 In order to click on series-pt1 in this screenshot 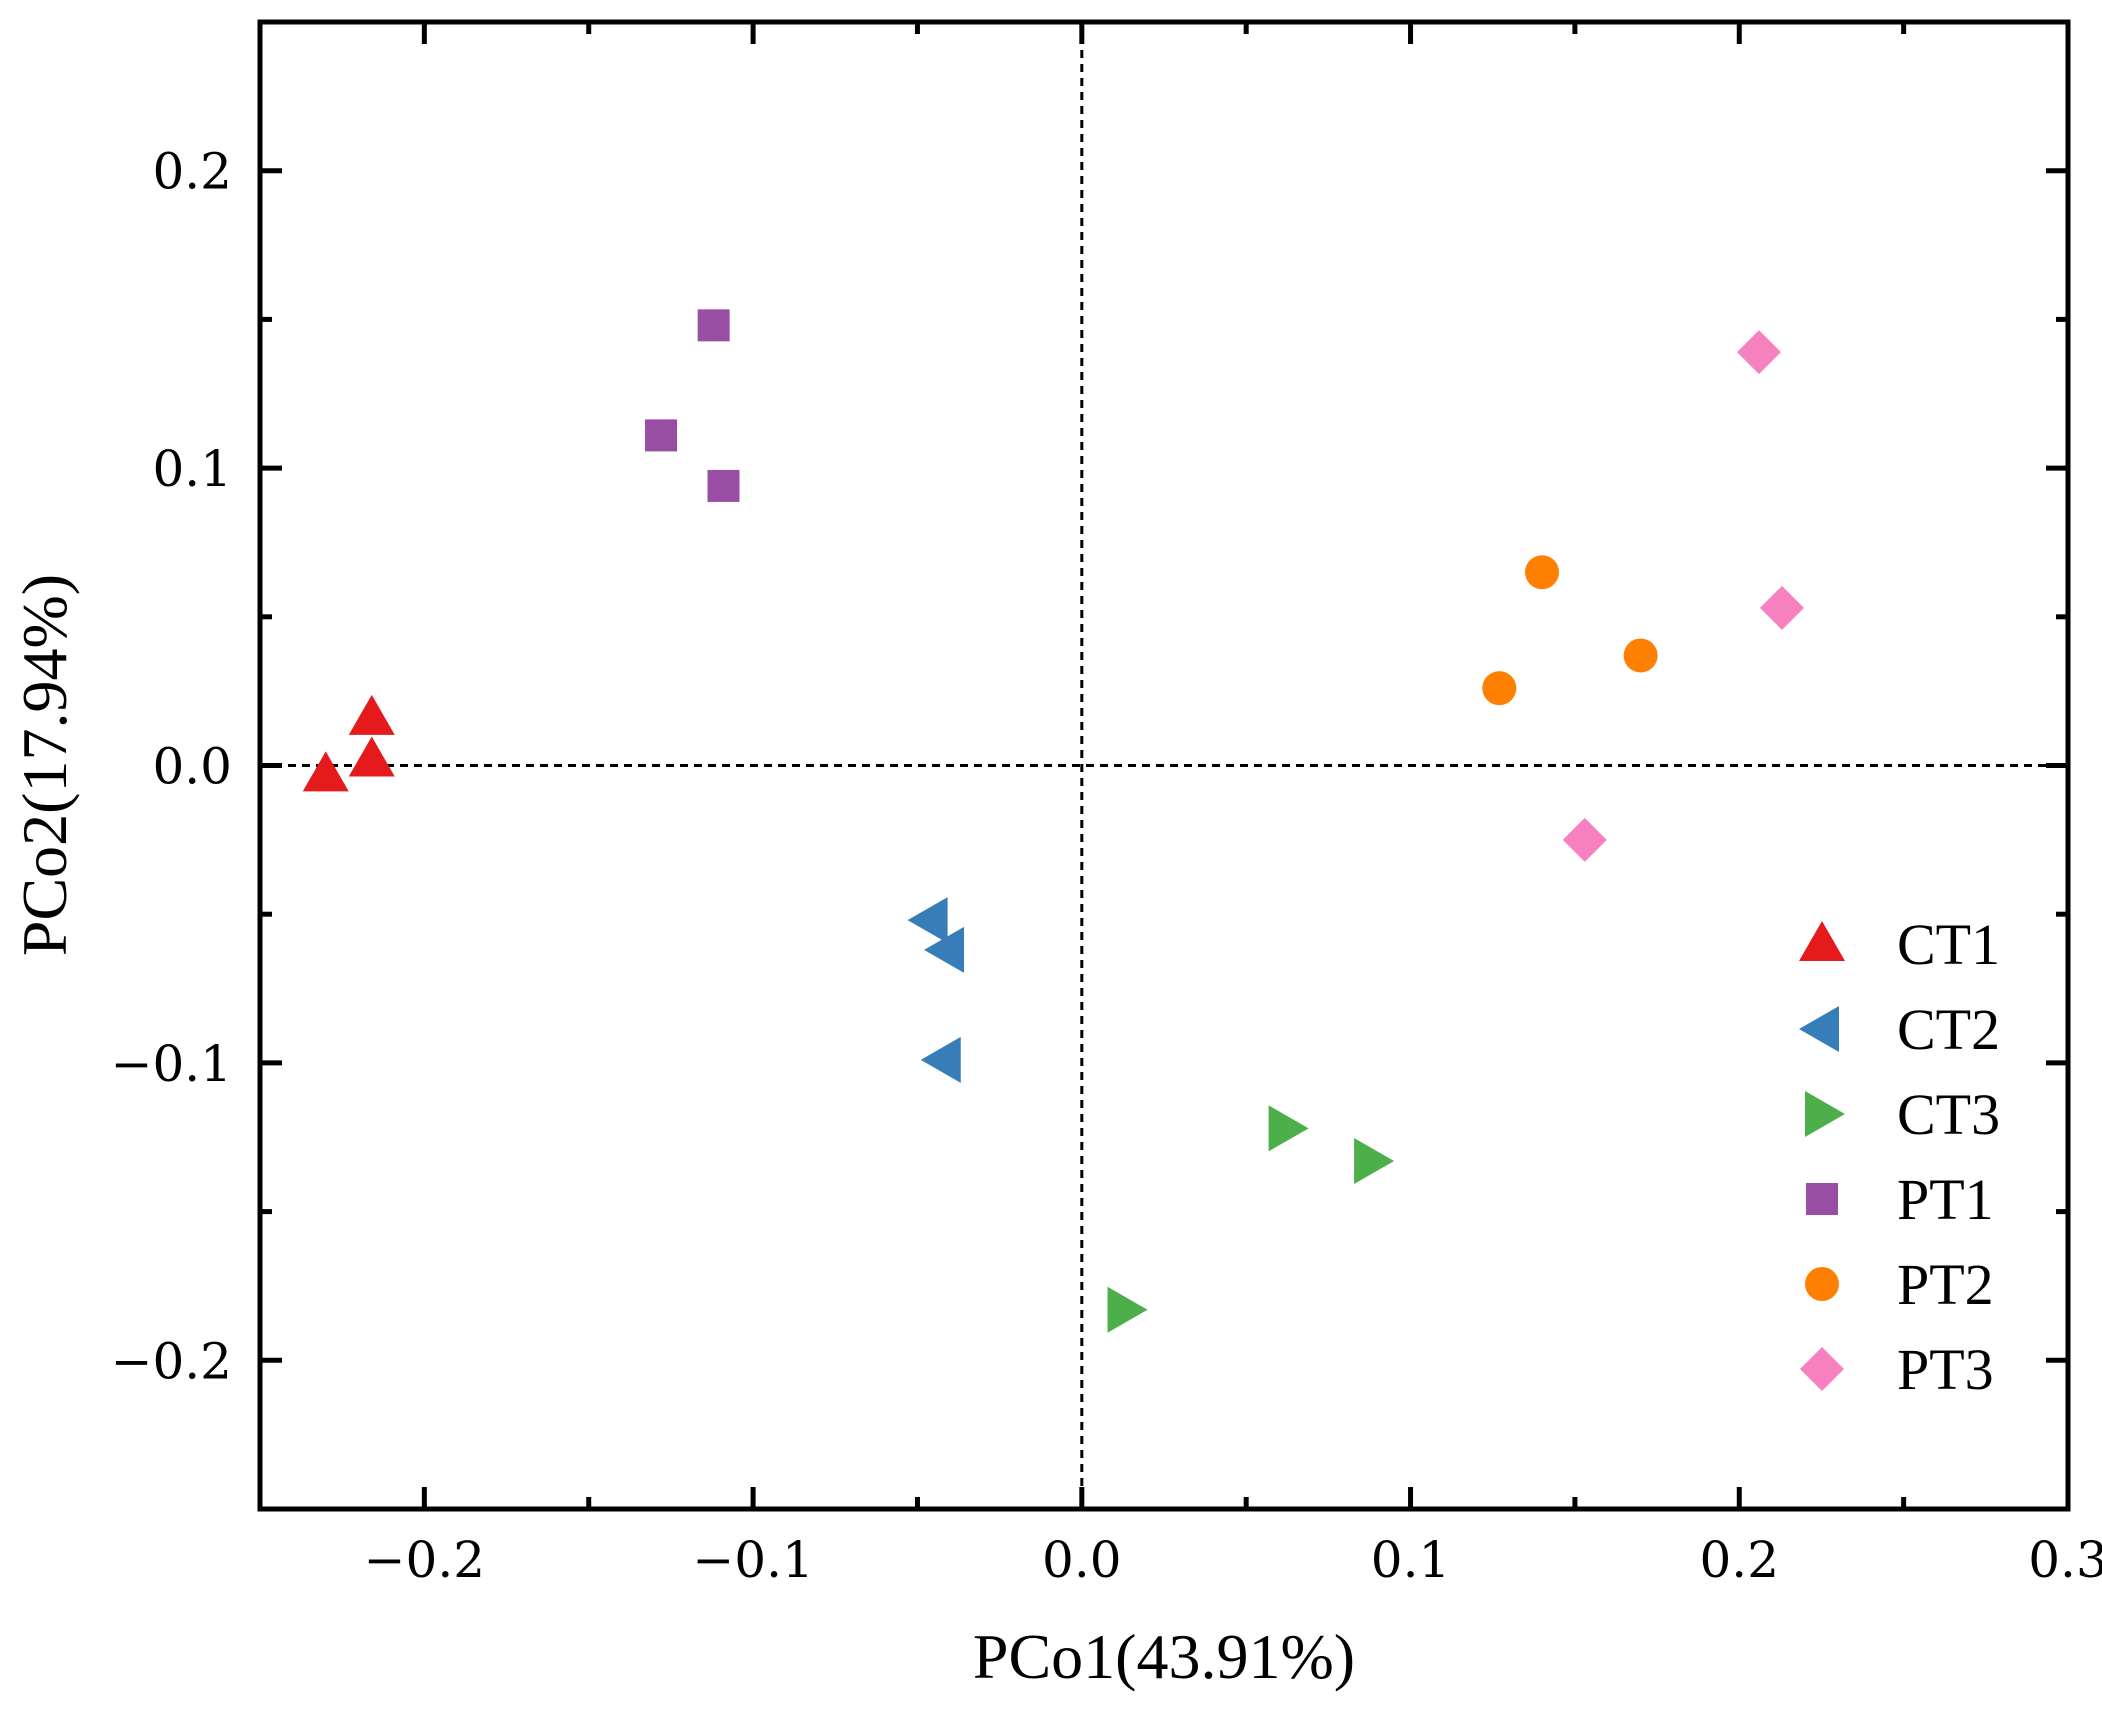, I will do `click(692, 405)`.